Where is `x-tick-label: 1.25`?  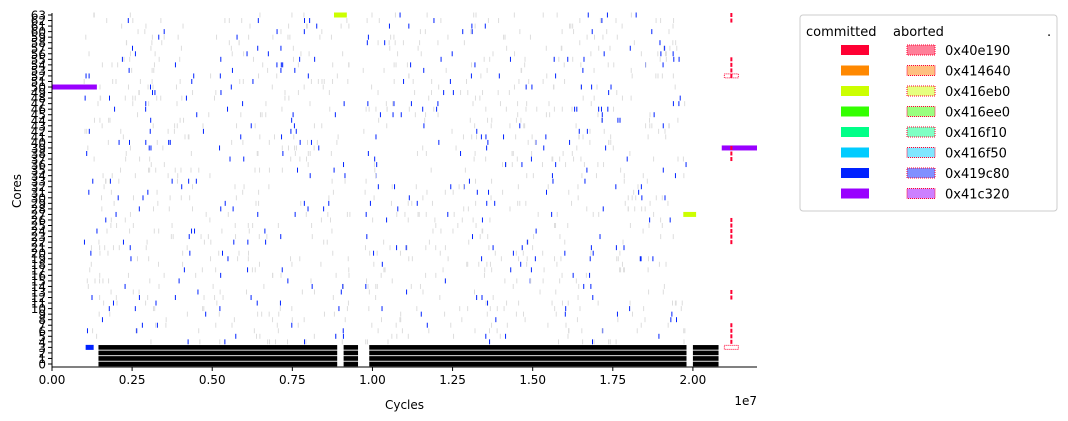 x-tick-label: 1.25 is located at coordinates (452, 380).